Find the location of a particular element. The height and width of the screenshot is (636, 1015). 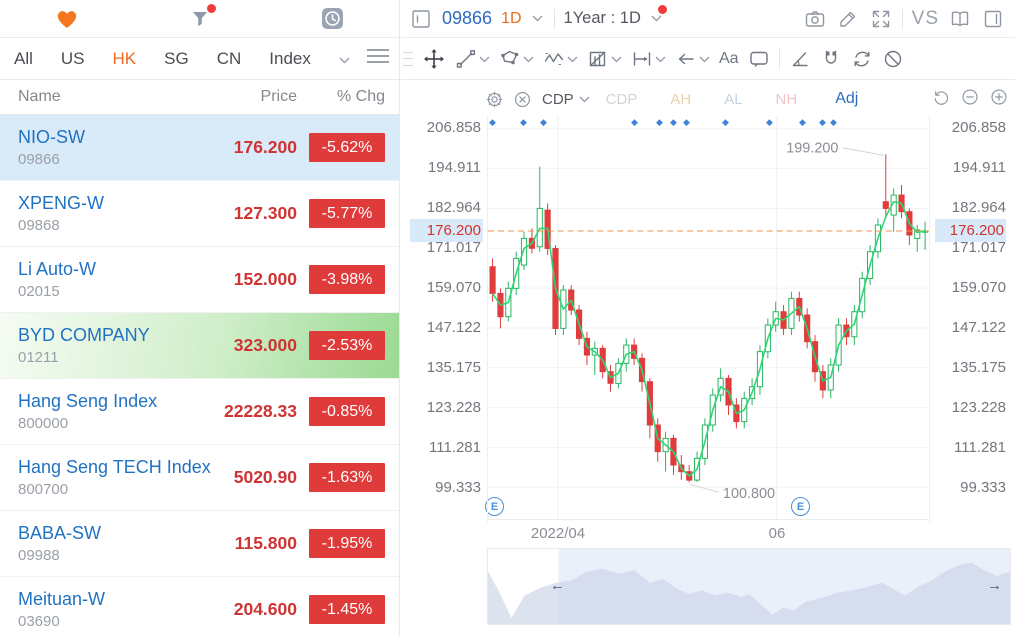

stock-code: 09988 is located at coordinates (39, 555).